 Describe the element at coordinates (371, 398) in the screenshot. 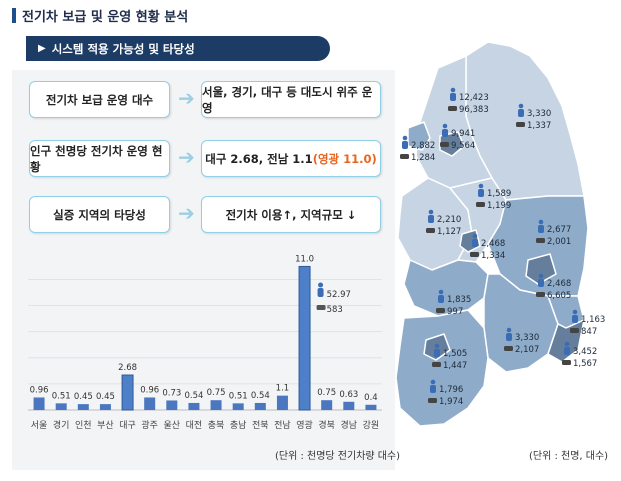

I see `chart-data-label: 0.4` at that location.